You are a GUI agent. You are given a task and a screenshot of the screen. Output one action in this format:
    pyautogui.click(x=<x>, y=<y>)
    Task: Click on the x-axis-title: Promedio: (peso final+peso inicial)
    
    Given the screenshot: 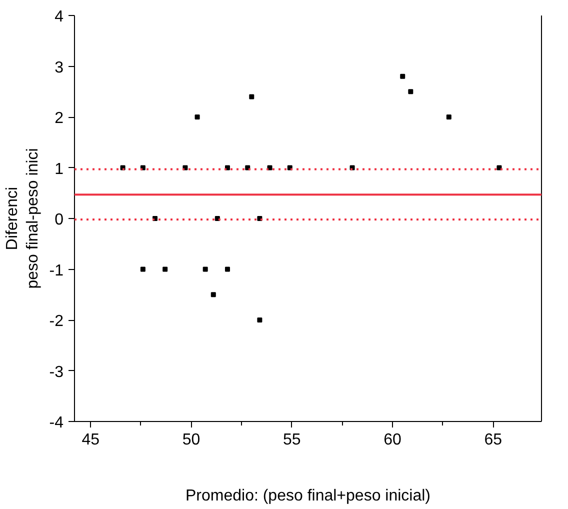 What is the action you would take?
    pyautogui.click(x=308, y=496)
    